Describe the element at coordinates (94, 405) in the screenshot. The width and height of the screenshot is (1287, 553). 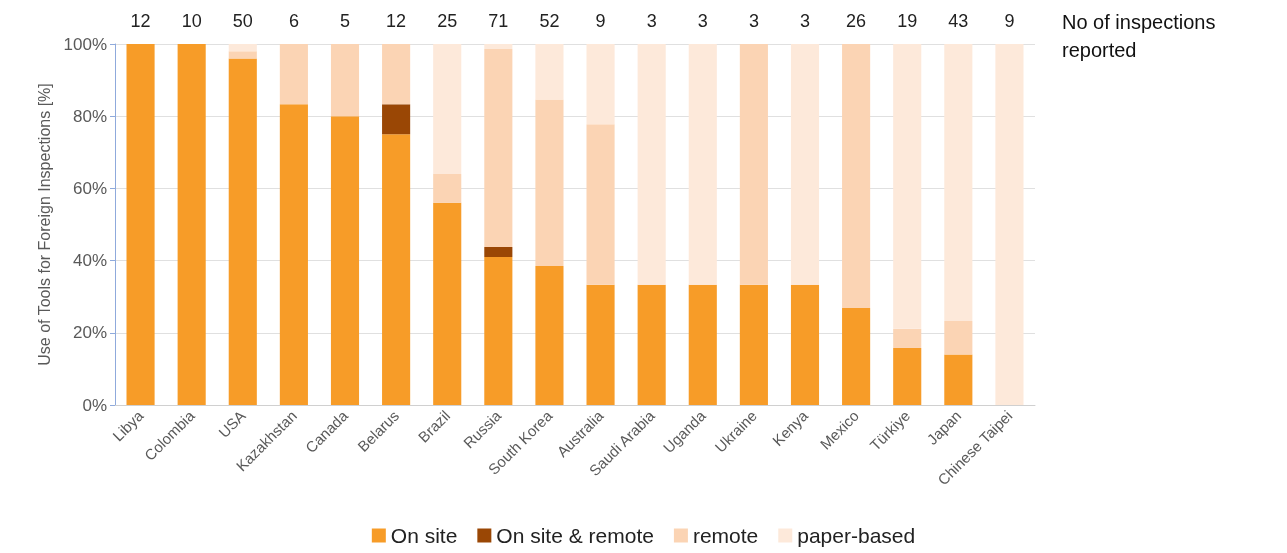
I see `y-tick-label: 0%` at that location.